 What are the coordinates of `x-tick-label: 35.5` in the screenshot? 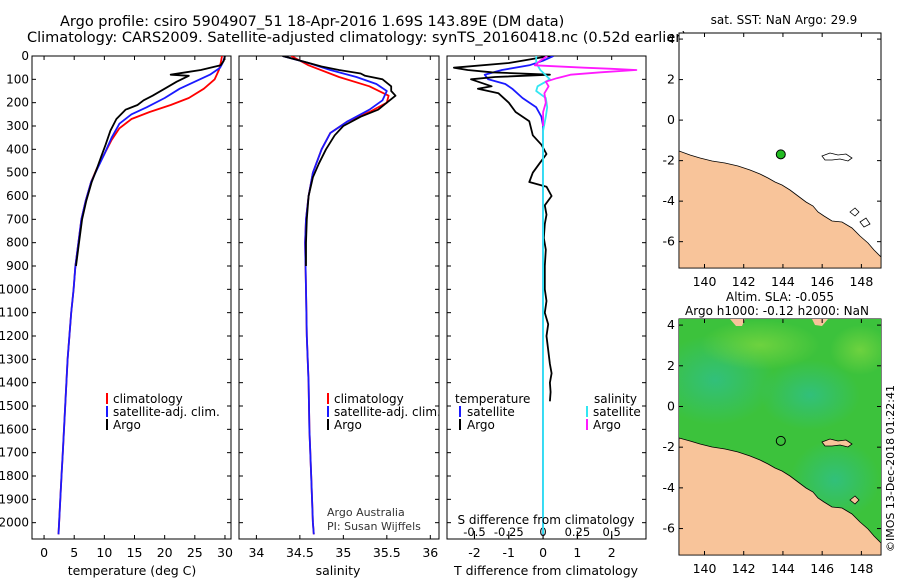 It's located at (387, 552).